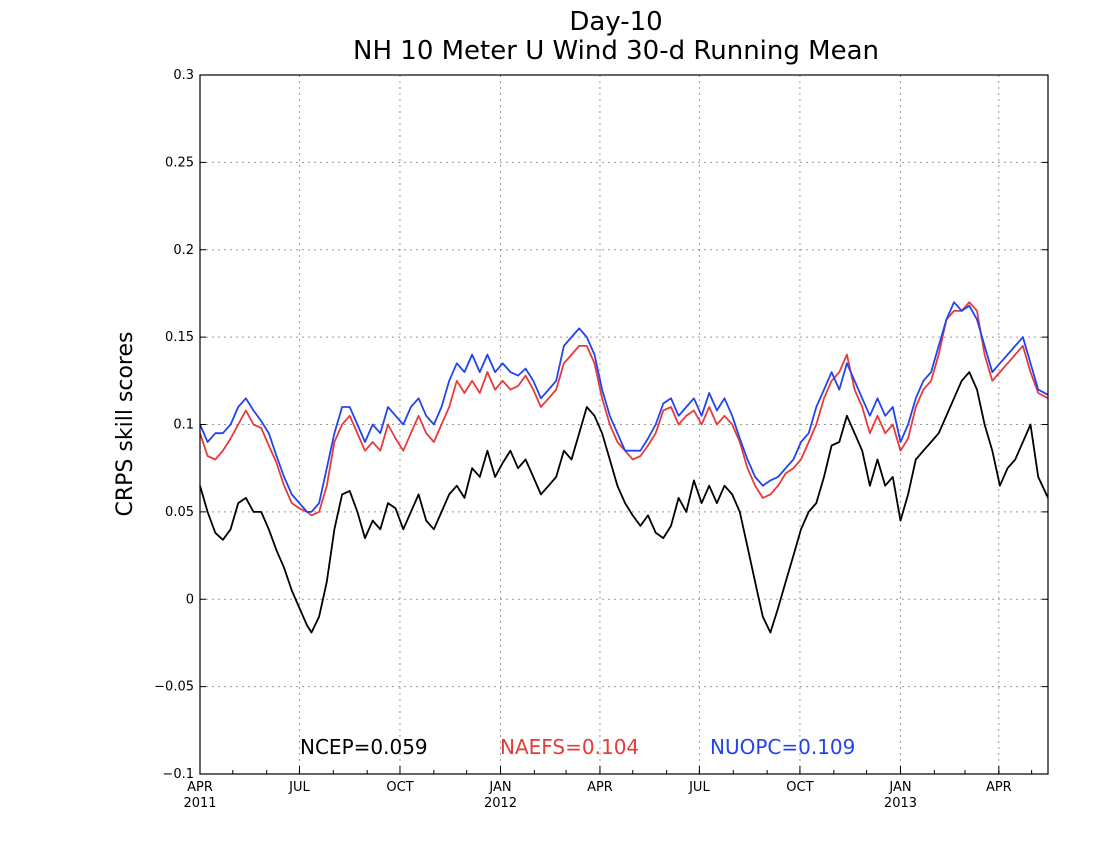  What do you see at coordinates (782, 747) in the screenshot?
I see `legend-nuopc-stat: NUOPC=0.109` at bounding box center [782, 747].